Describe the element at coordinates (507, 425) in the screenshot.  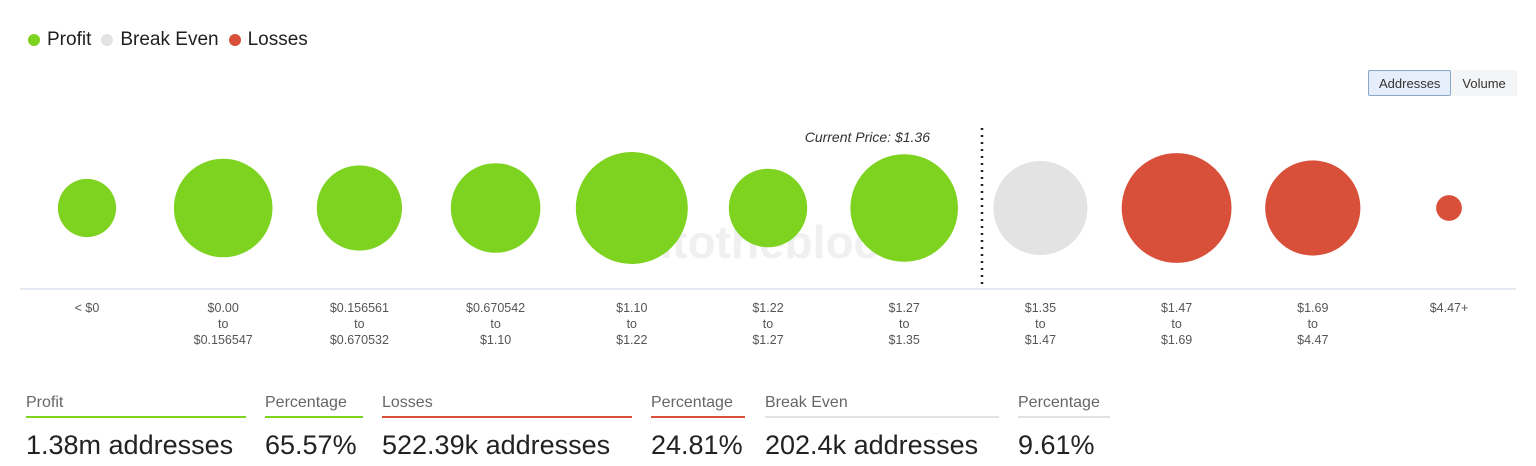
I see `stat-losses: Losses 522.39k addresses` at that location.